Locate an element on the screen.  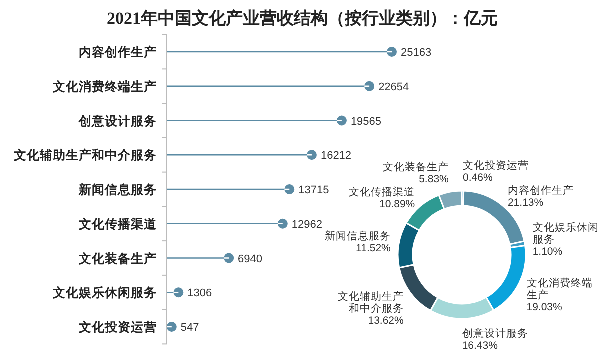
data-label: 1306 is located at coordinates (200, 294).